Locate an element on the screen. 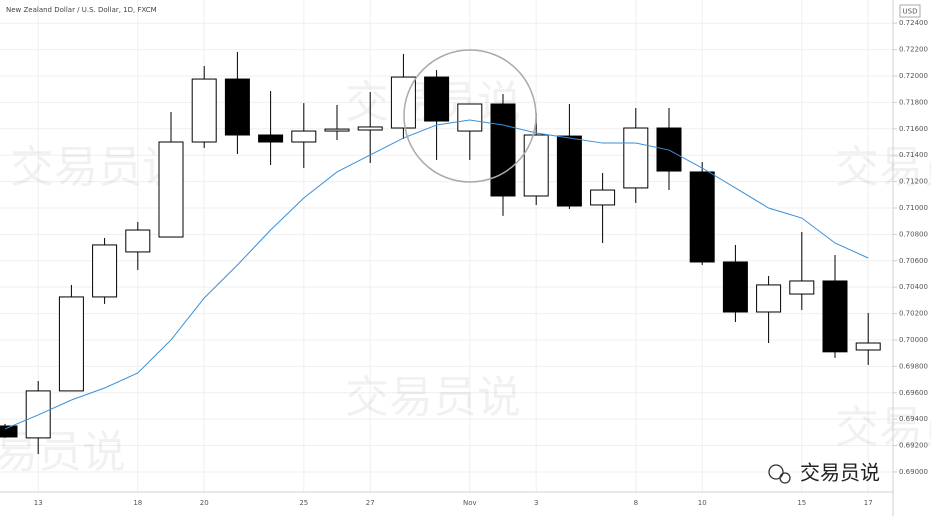 The image size is (931, 516). circle-annotation is located at coordinates (470, 116).